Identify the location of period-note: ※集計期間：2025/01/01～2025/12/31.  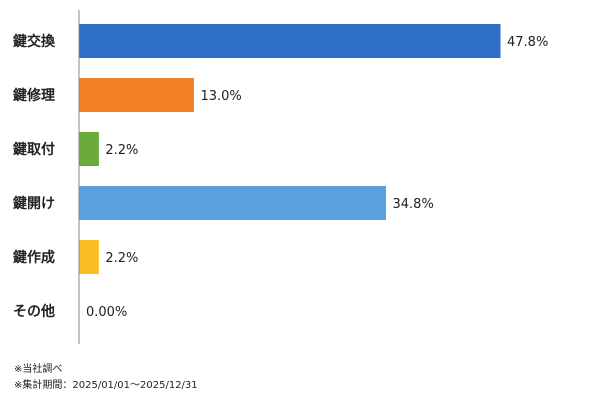
(106, 385).